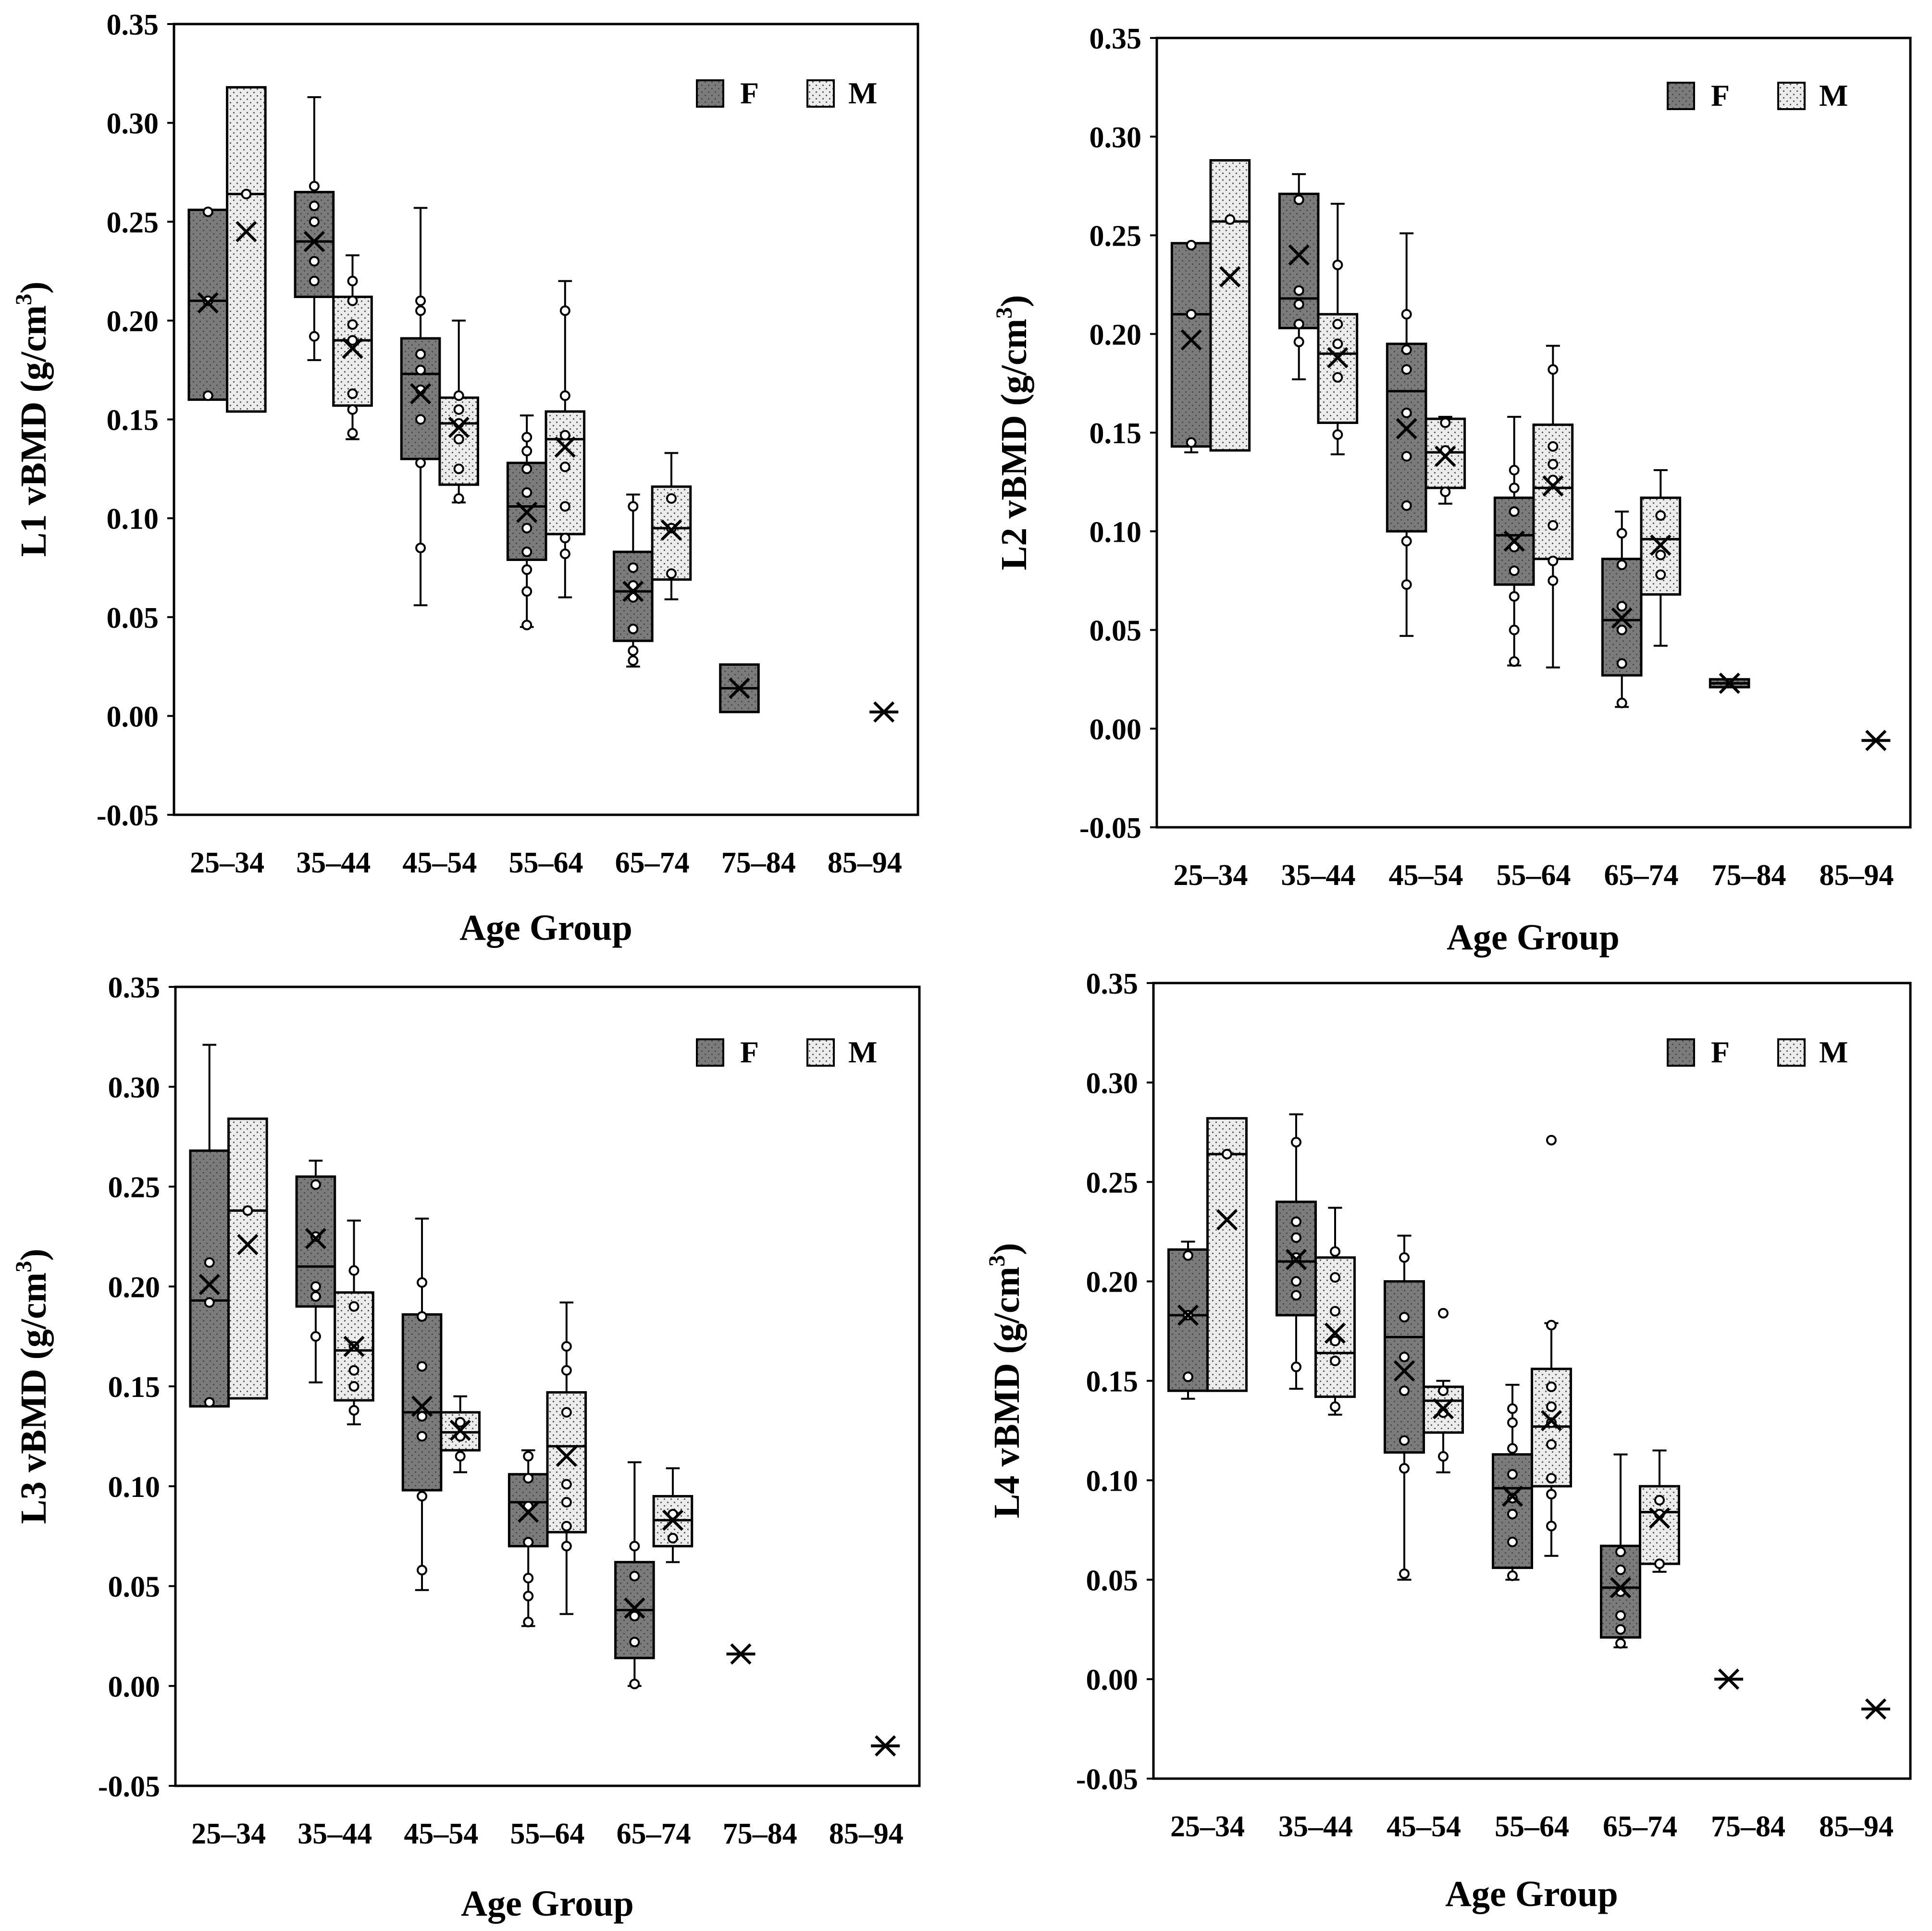  I want to click on y-tick-label: -0.05, so click(1107, 1780).